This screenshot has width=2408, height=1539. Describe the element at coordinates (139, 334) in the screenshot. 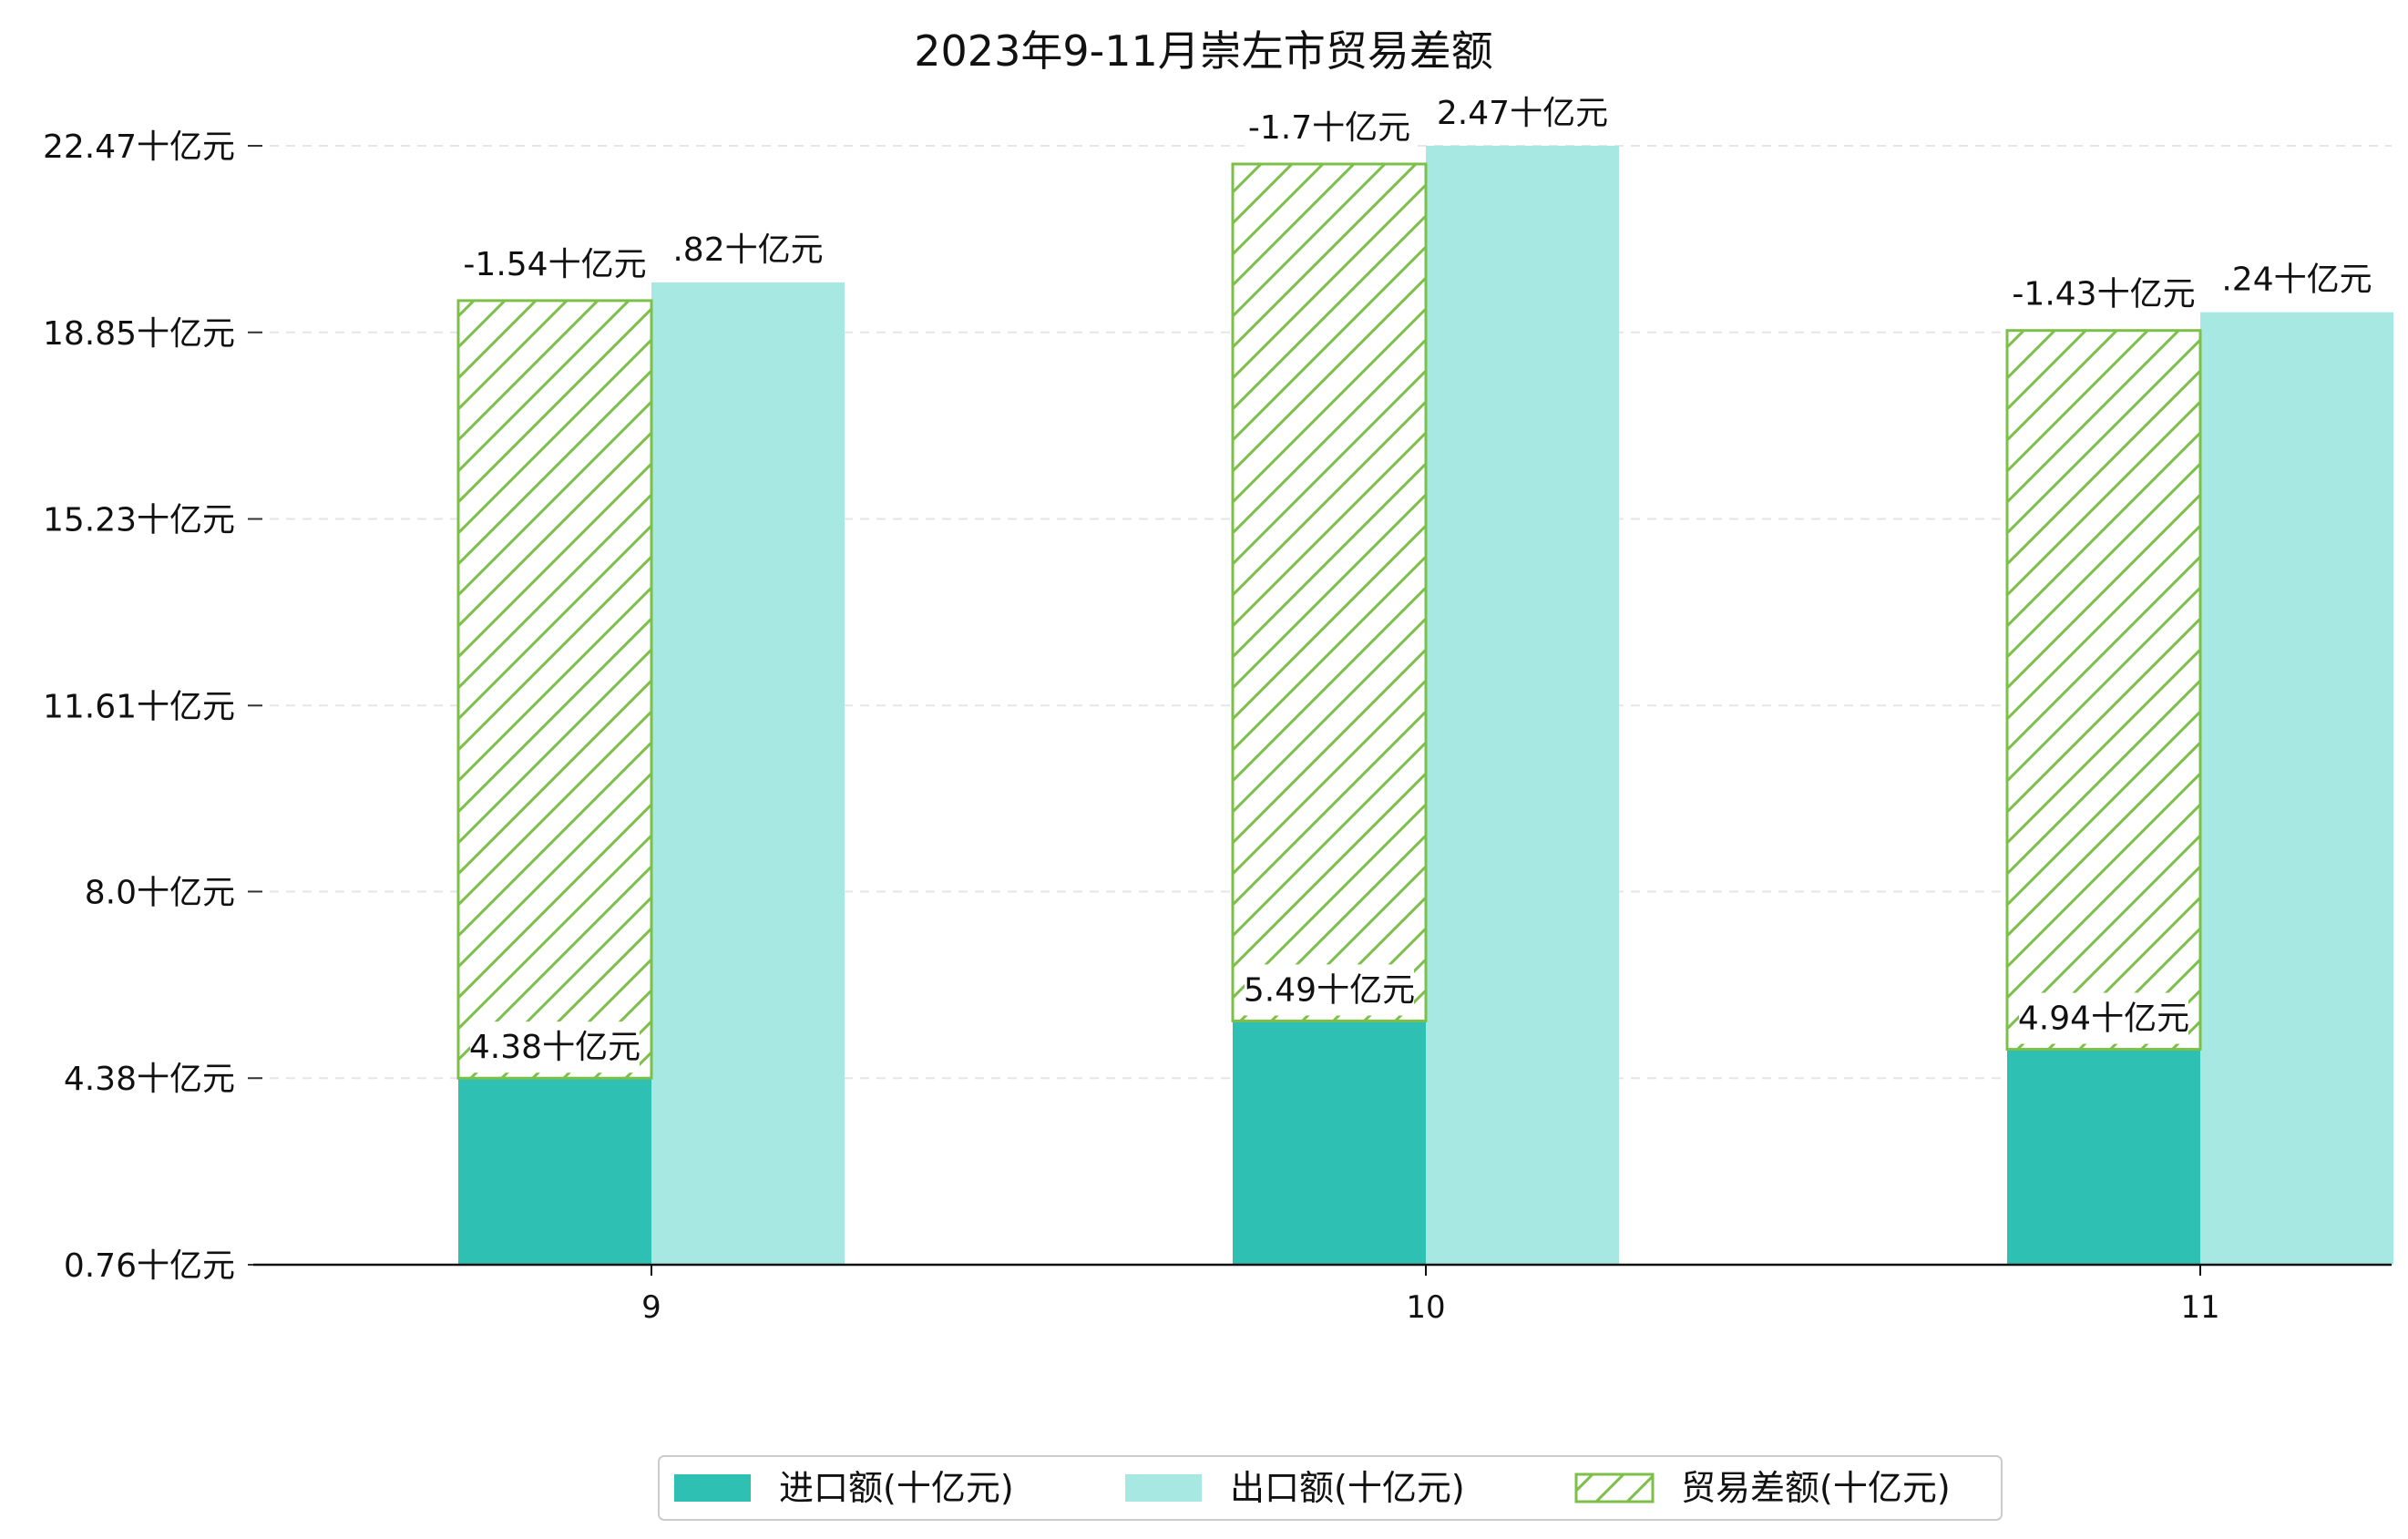

I see `y-tick-label: 18.85十亿元` at that location.